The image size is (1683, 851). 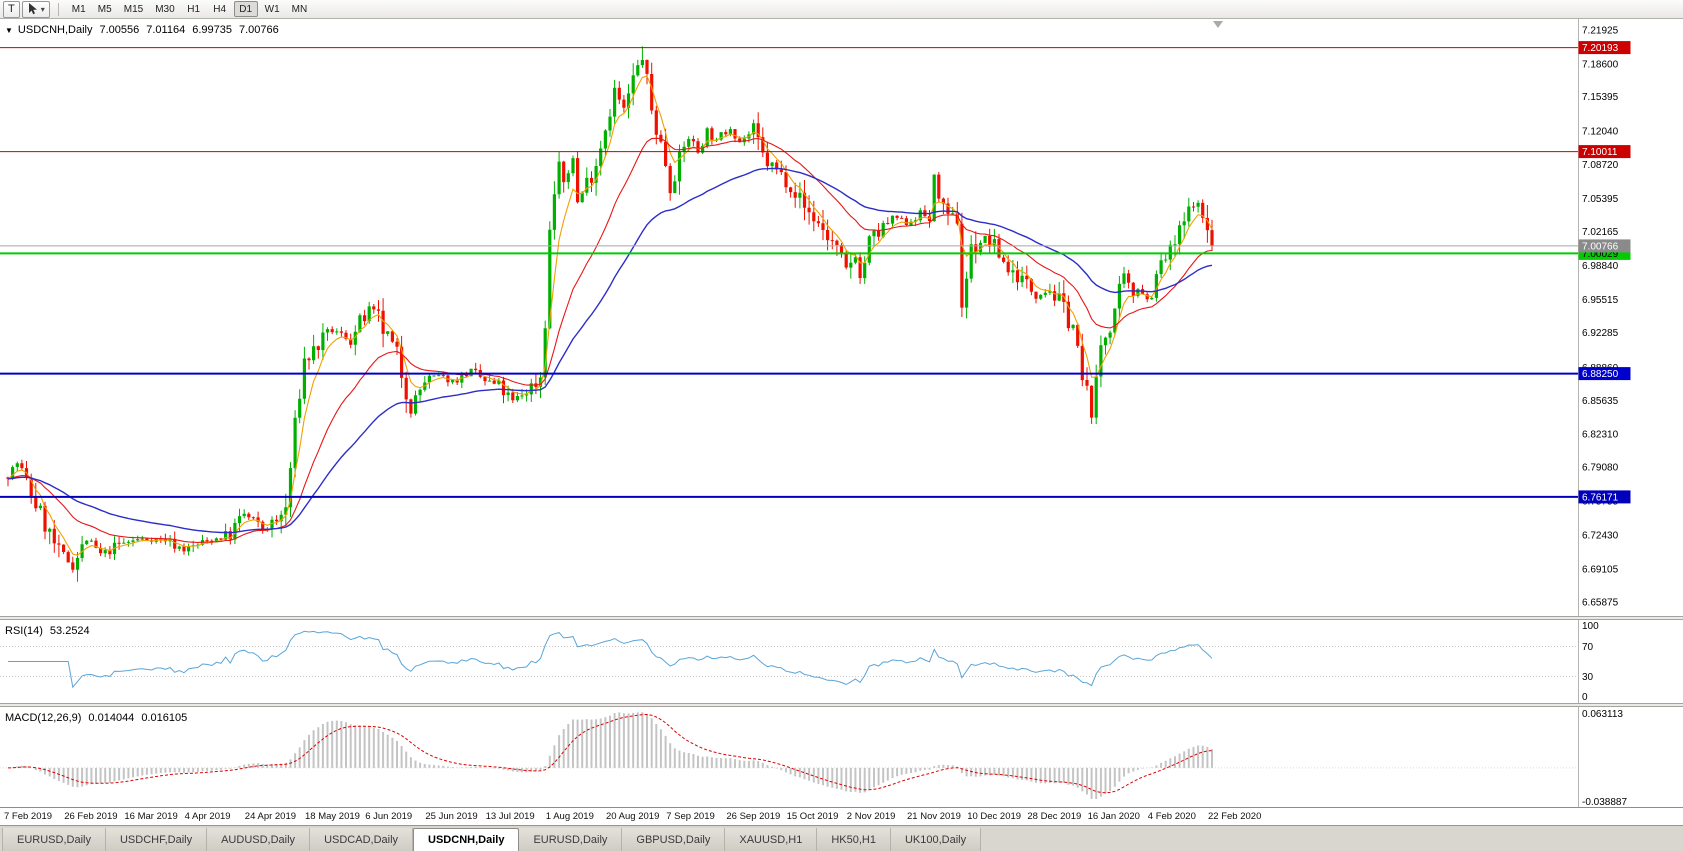 I want to click on date-label-20: 4 Feb 2020, so click(x=1171, y=816).